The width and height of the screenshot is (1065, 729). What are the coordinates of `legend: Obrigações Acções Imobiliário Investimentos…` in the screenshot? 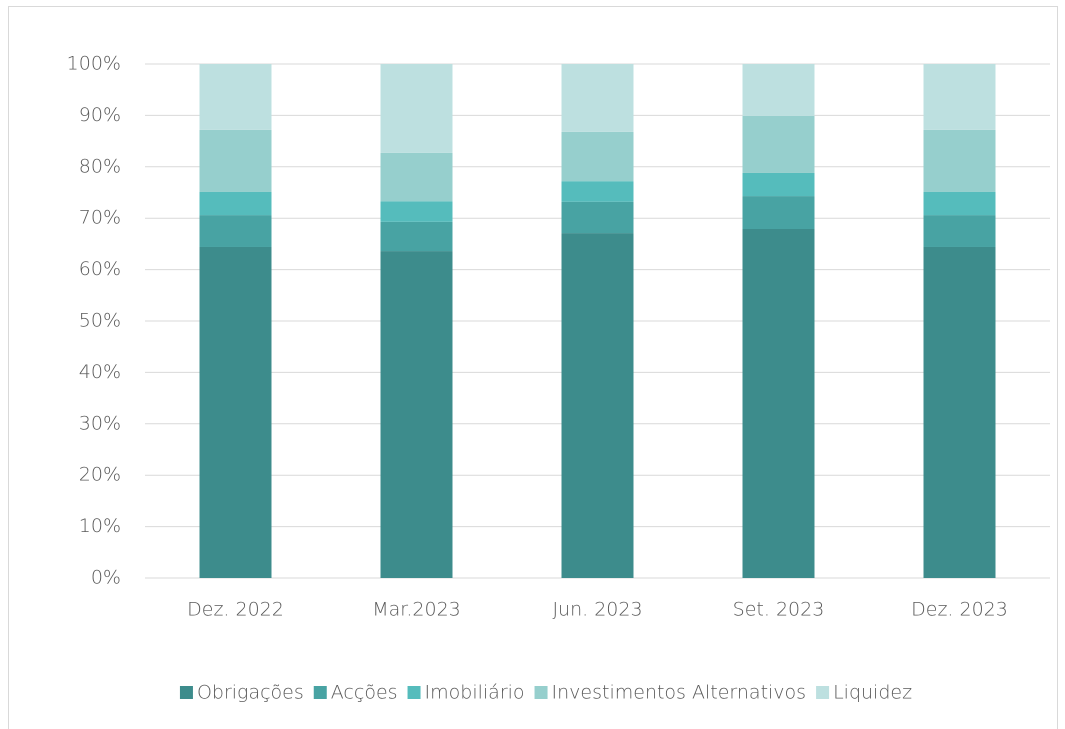 It's located at (545, 693).